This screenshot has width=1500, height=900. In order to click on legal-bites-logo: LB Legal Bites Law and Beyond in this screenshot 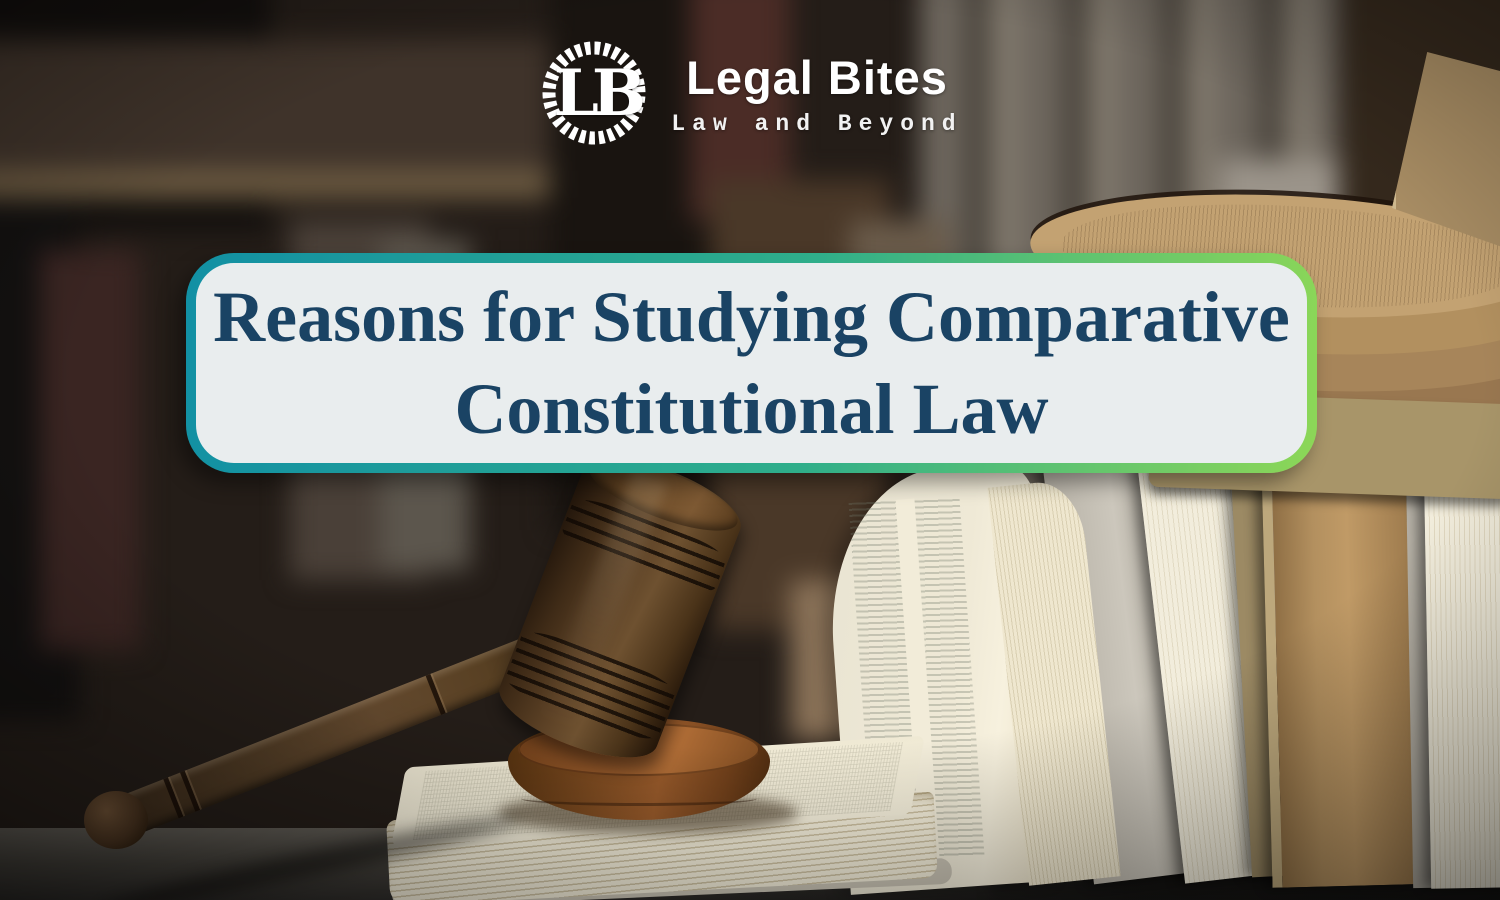, I will do `click(750, 93)`.